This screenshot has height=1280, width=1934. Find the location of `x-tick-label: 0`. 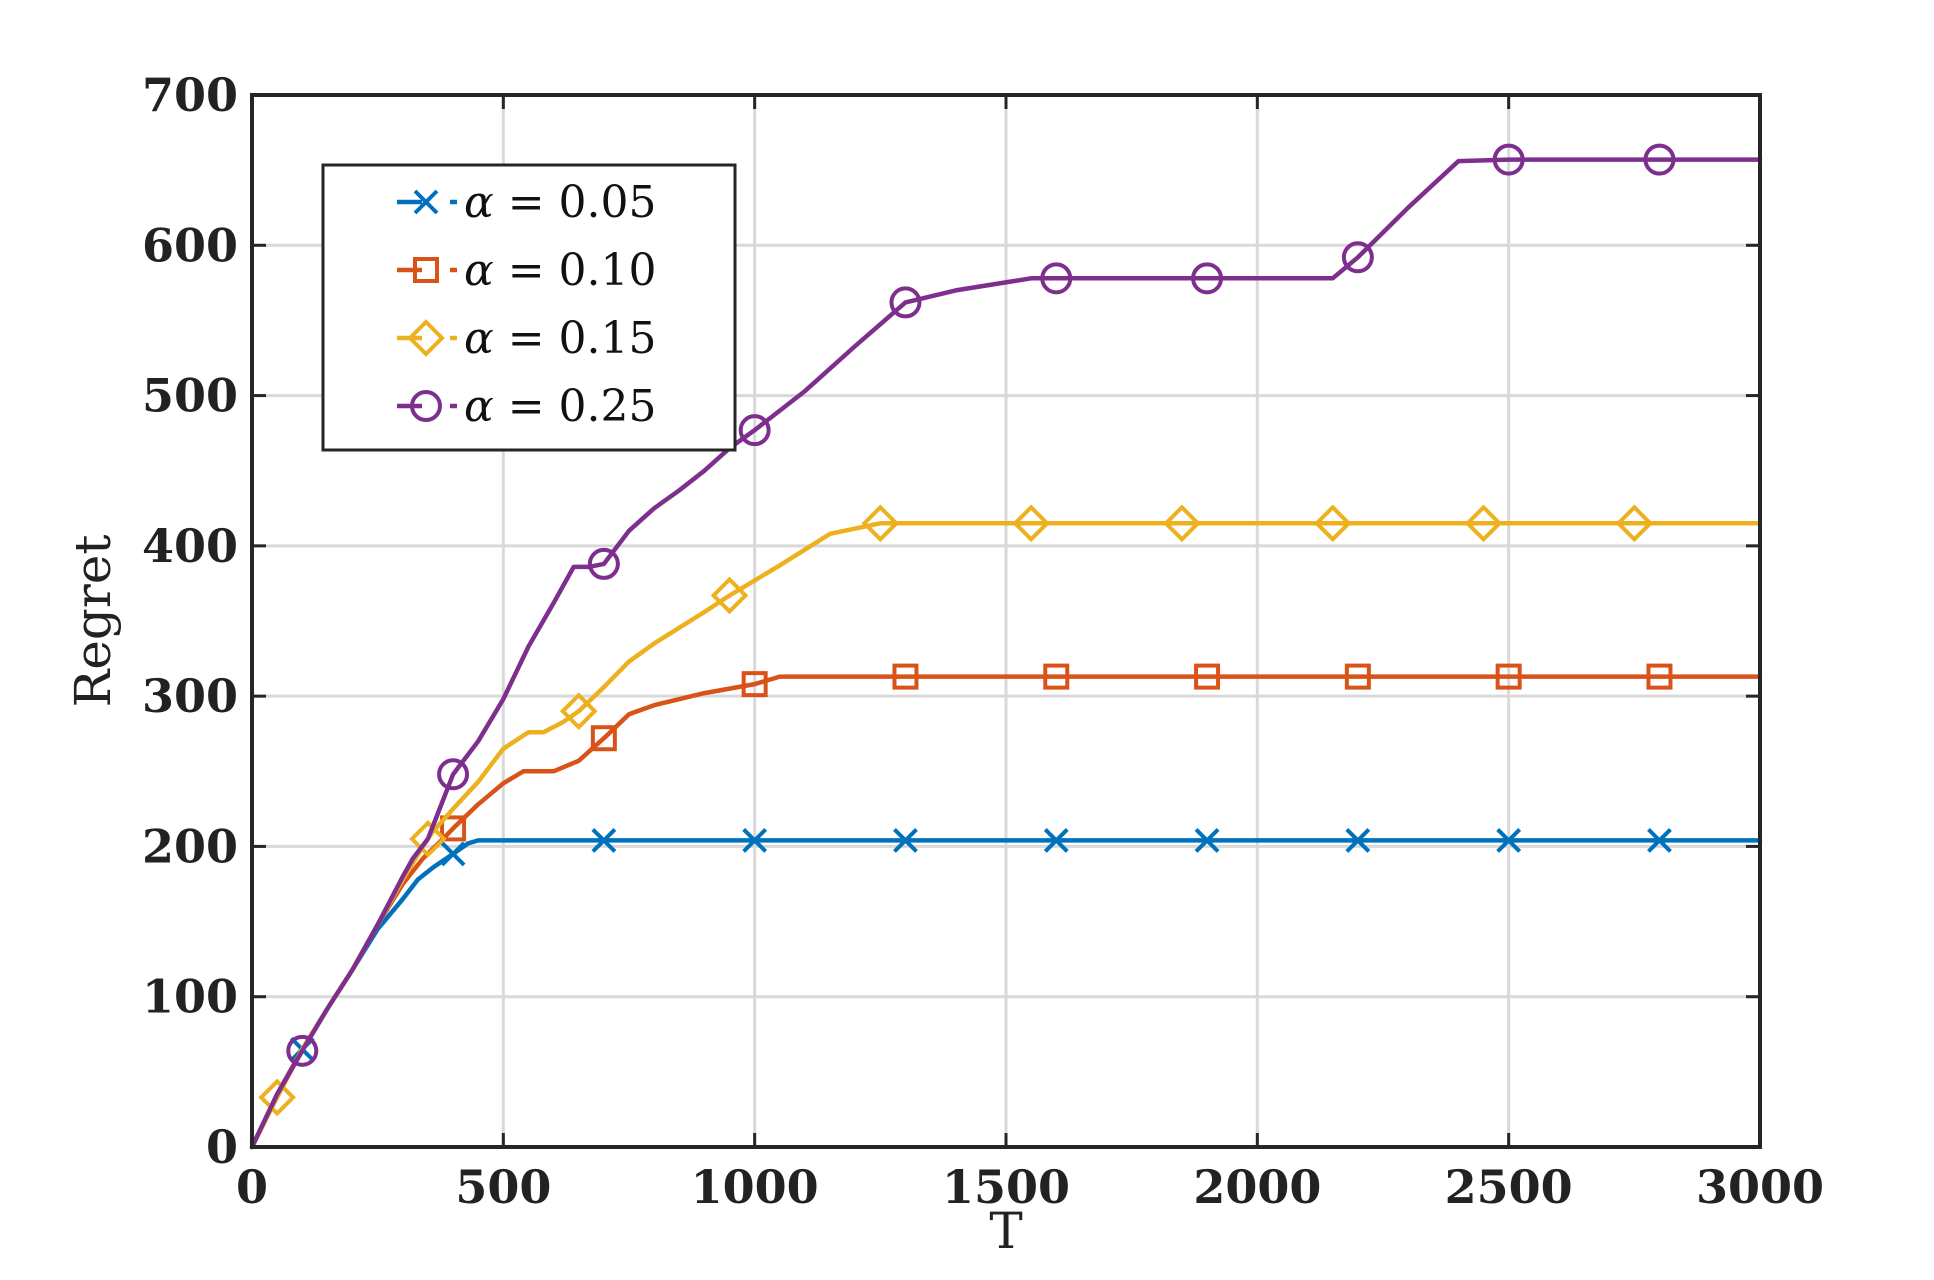

x-tick-label: 0 is located at coordinates (252, 1187).